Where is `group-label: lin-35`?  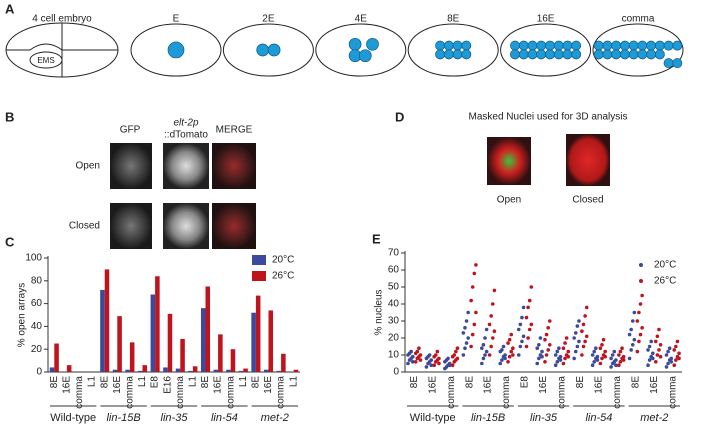
group-label: lin-35 is located at coordinates (175, 418).